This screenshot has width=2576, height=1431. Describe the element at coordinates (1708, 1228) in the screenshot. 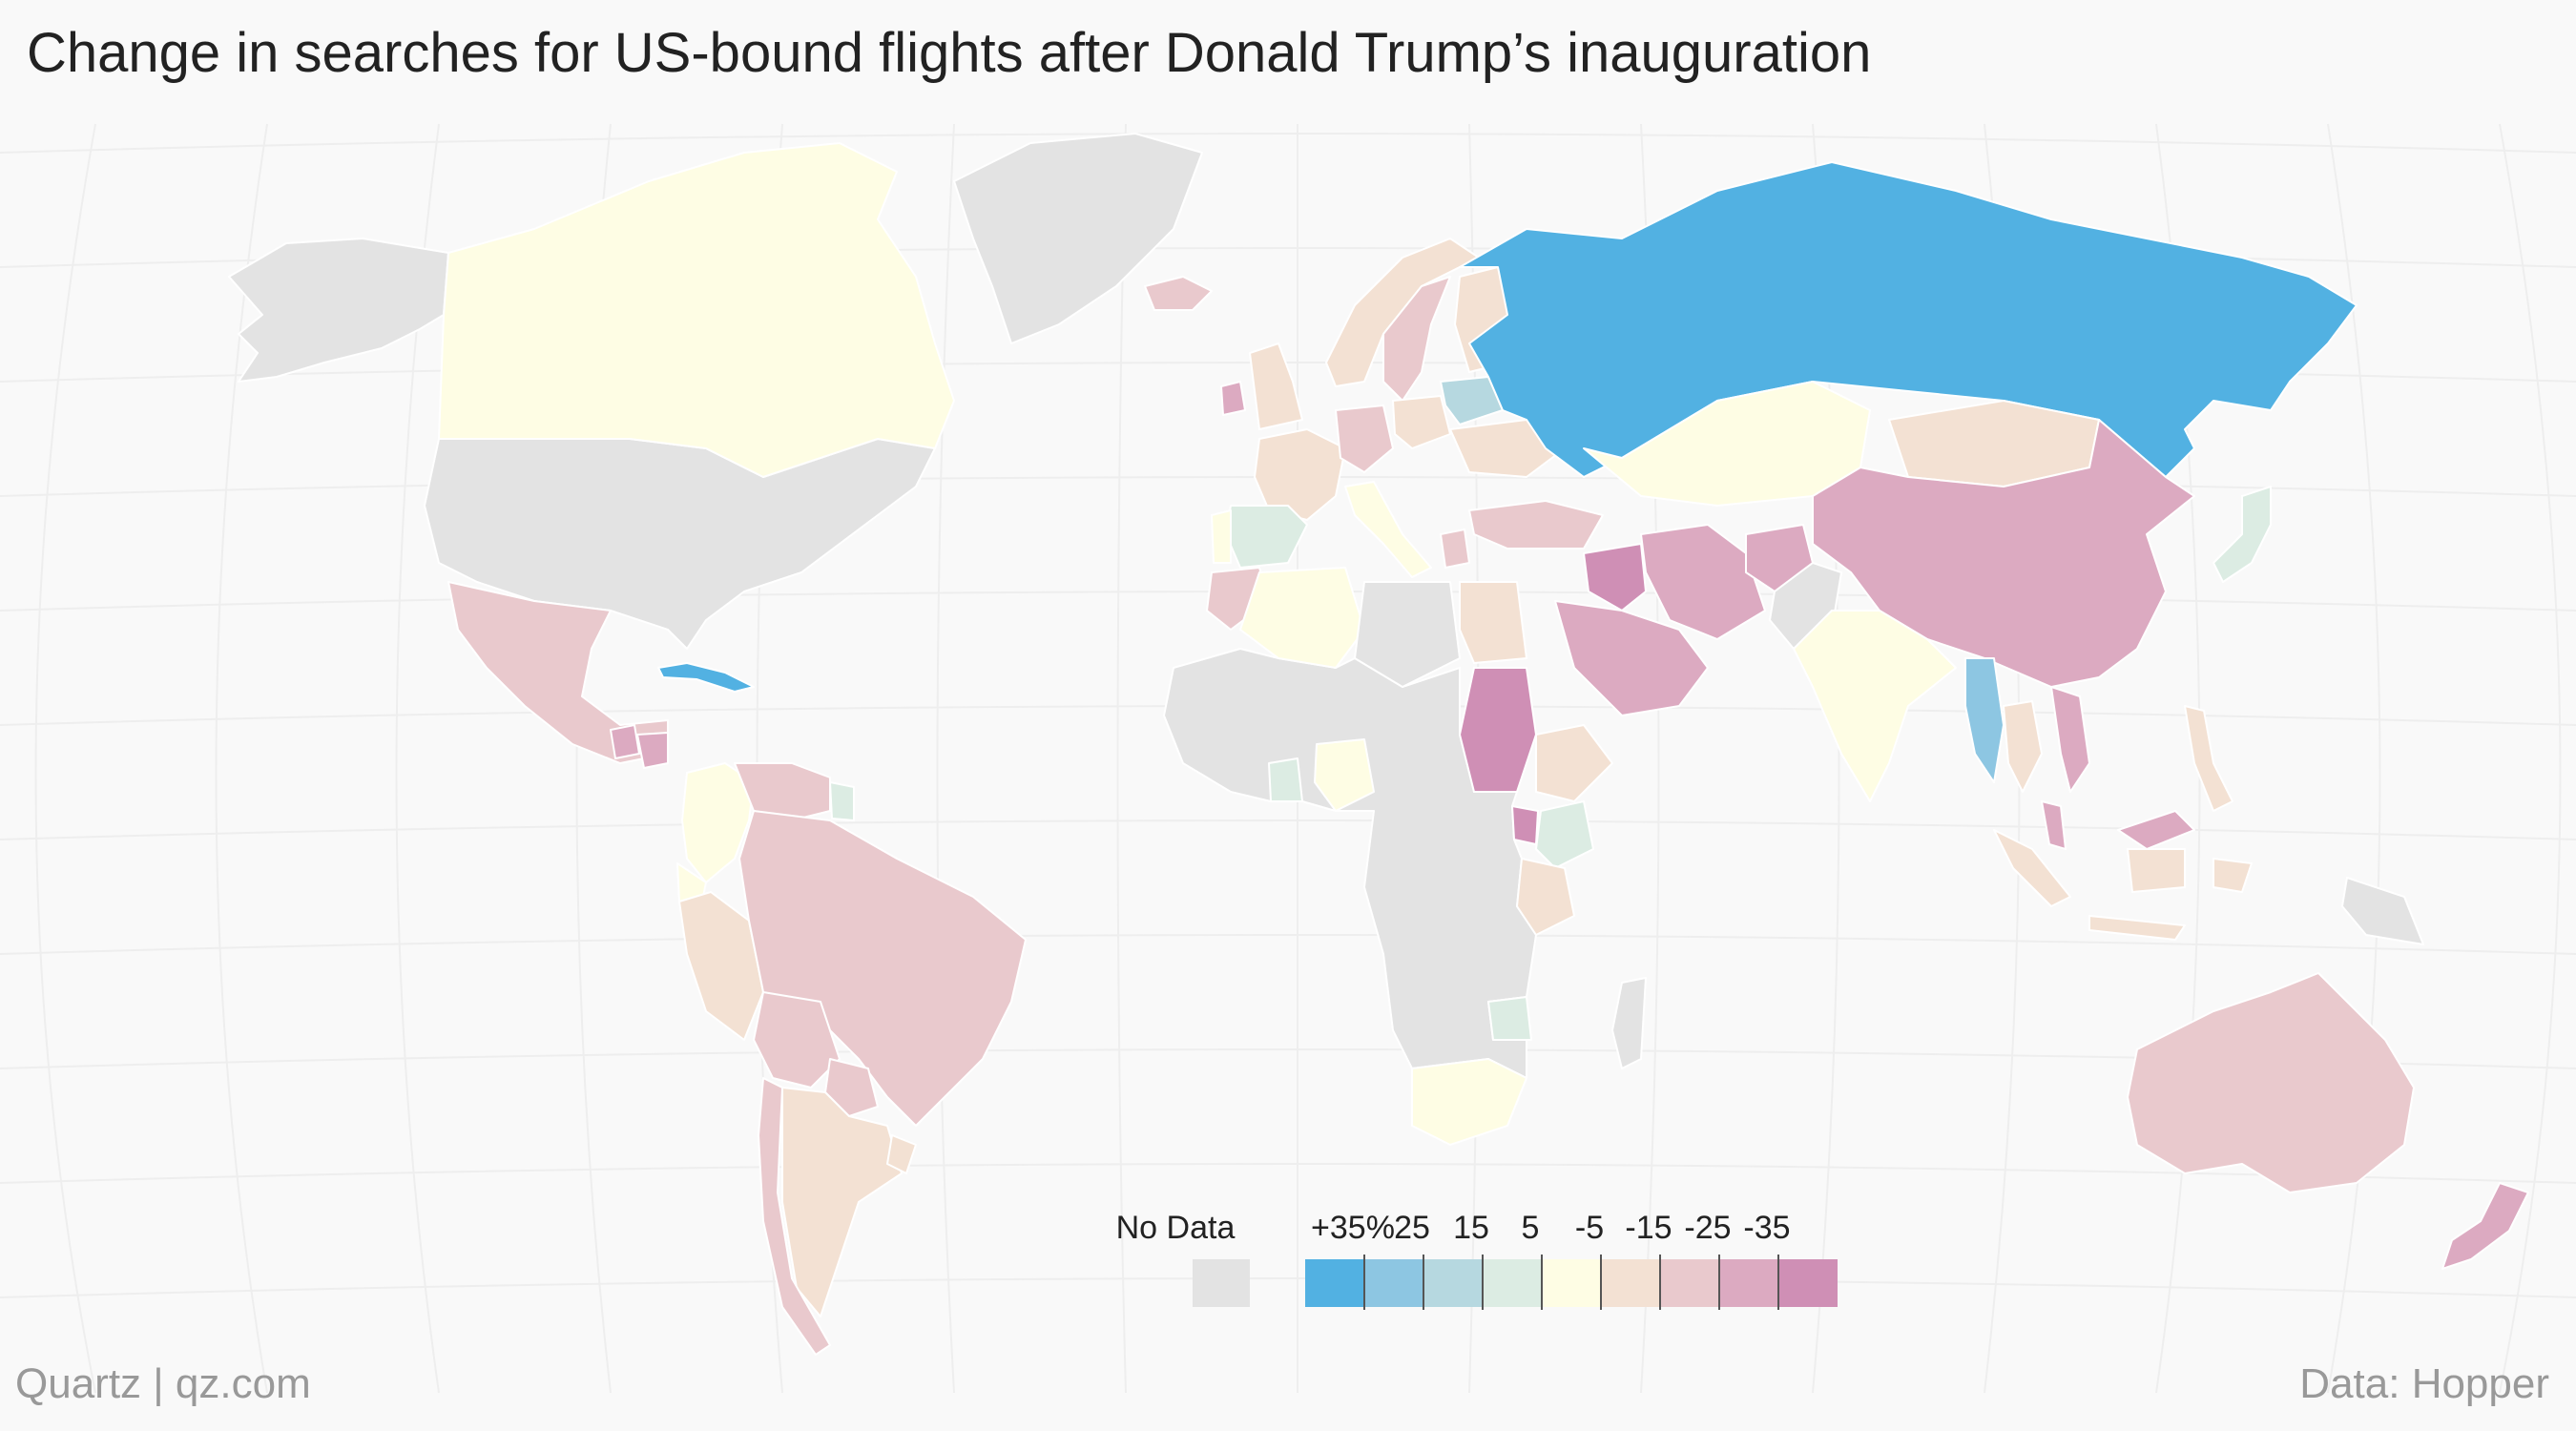

I see `legend-bin-label: -25` at that location.